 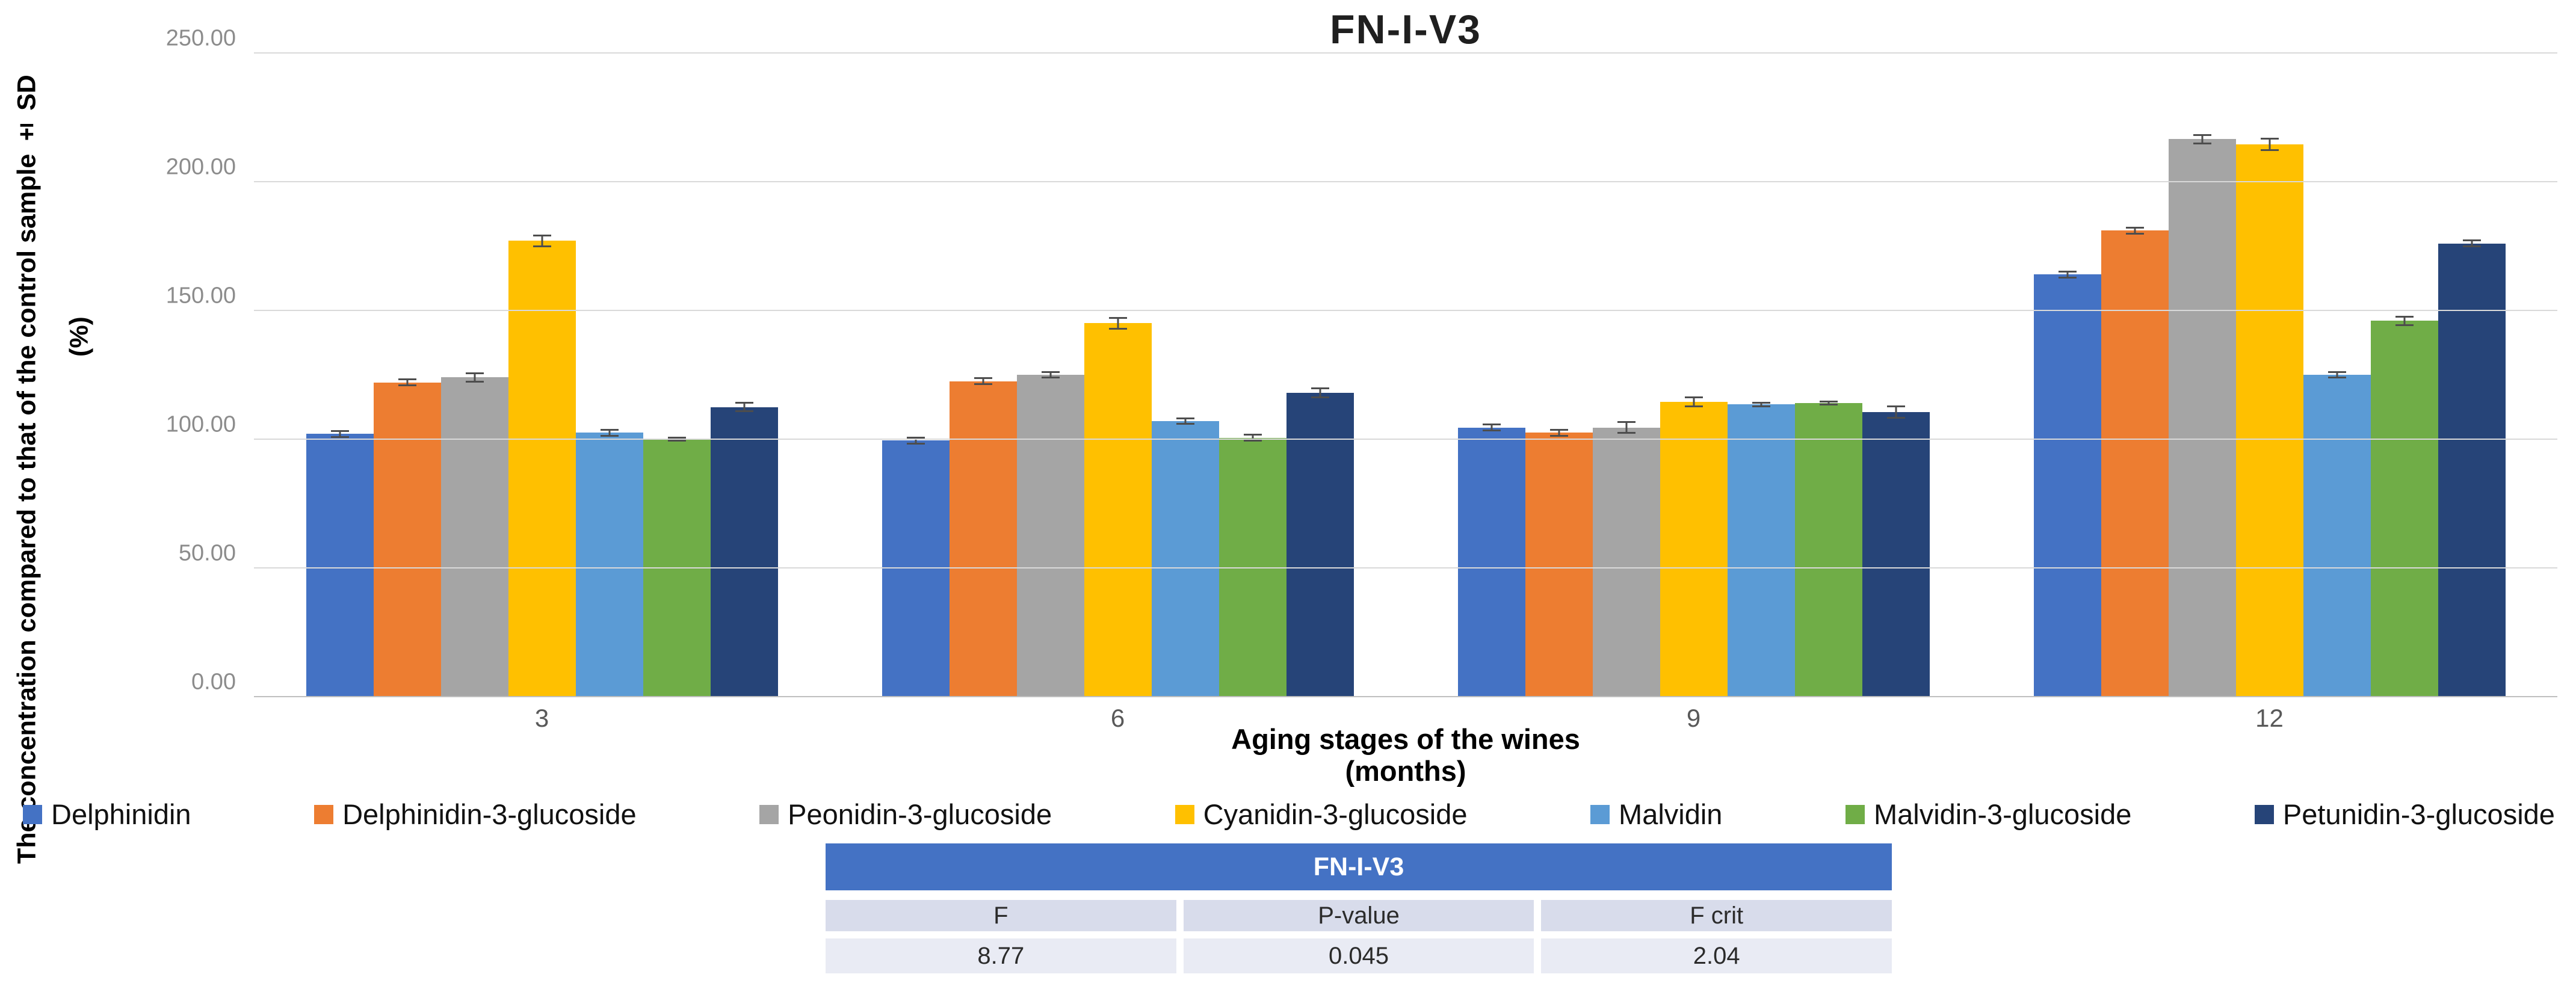 What do you see at coordinates (1358, 915) in the screenshot?
I see `stats-header-cell: P-value` at bounding box center [1358, 915].